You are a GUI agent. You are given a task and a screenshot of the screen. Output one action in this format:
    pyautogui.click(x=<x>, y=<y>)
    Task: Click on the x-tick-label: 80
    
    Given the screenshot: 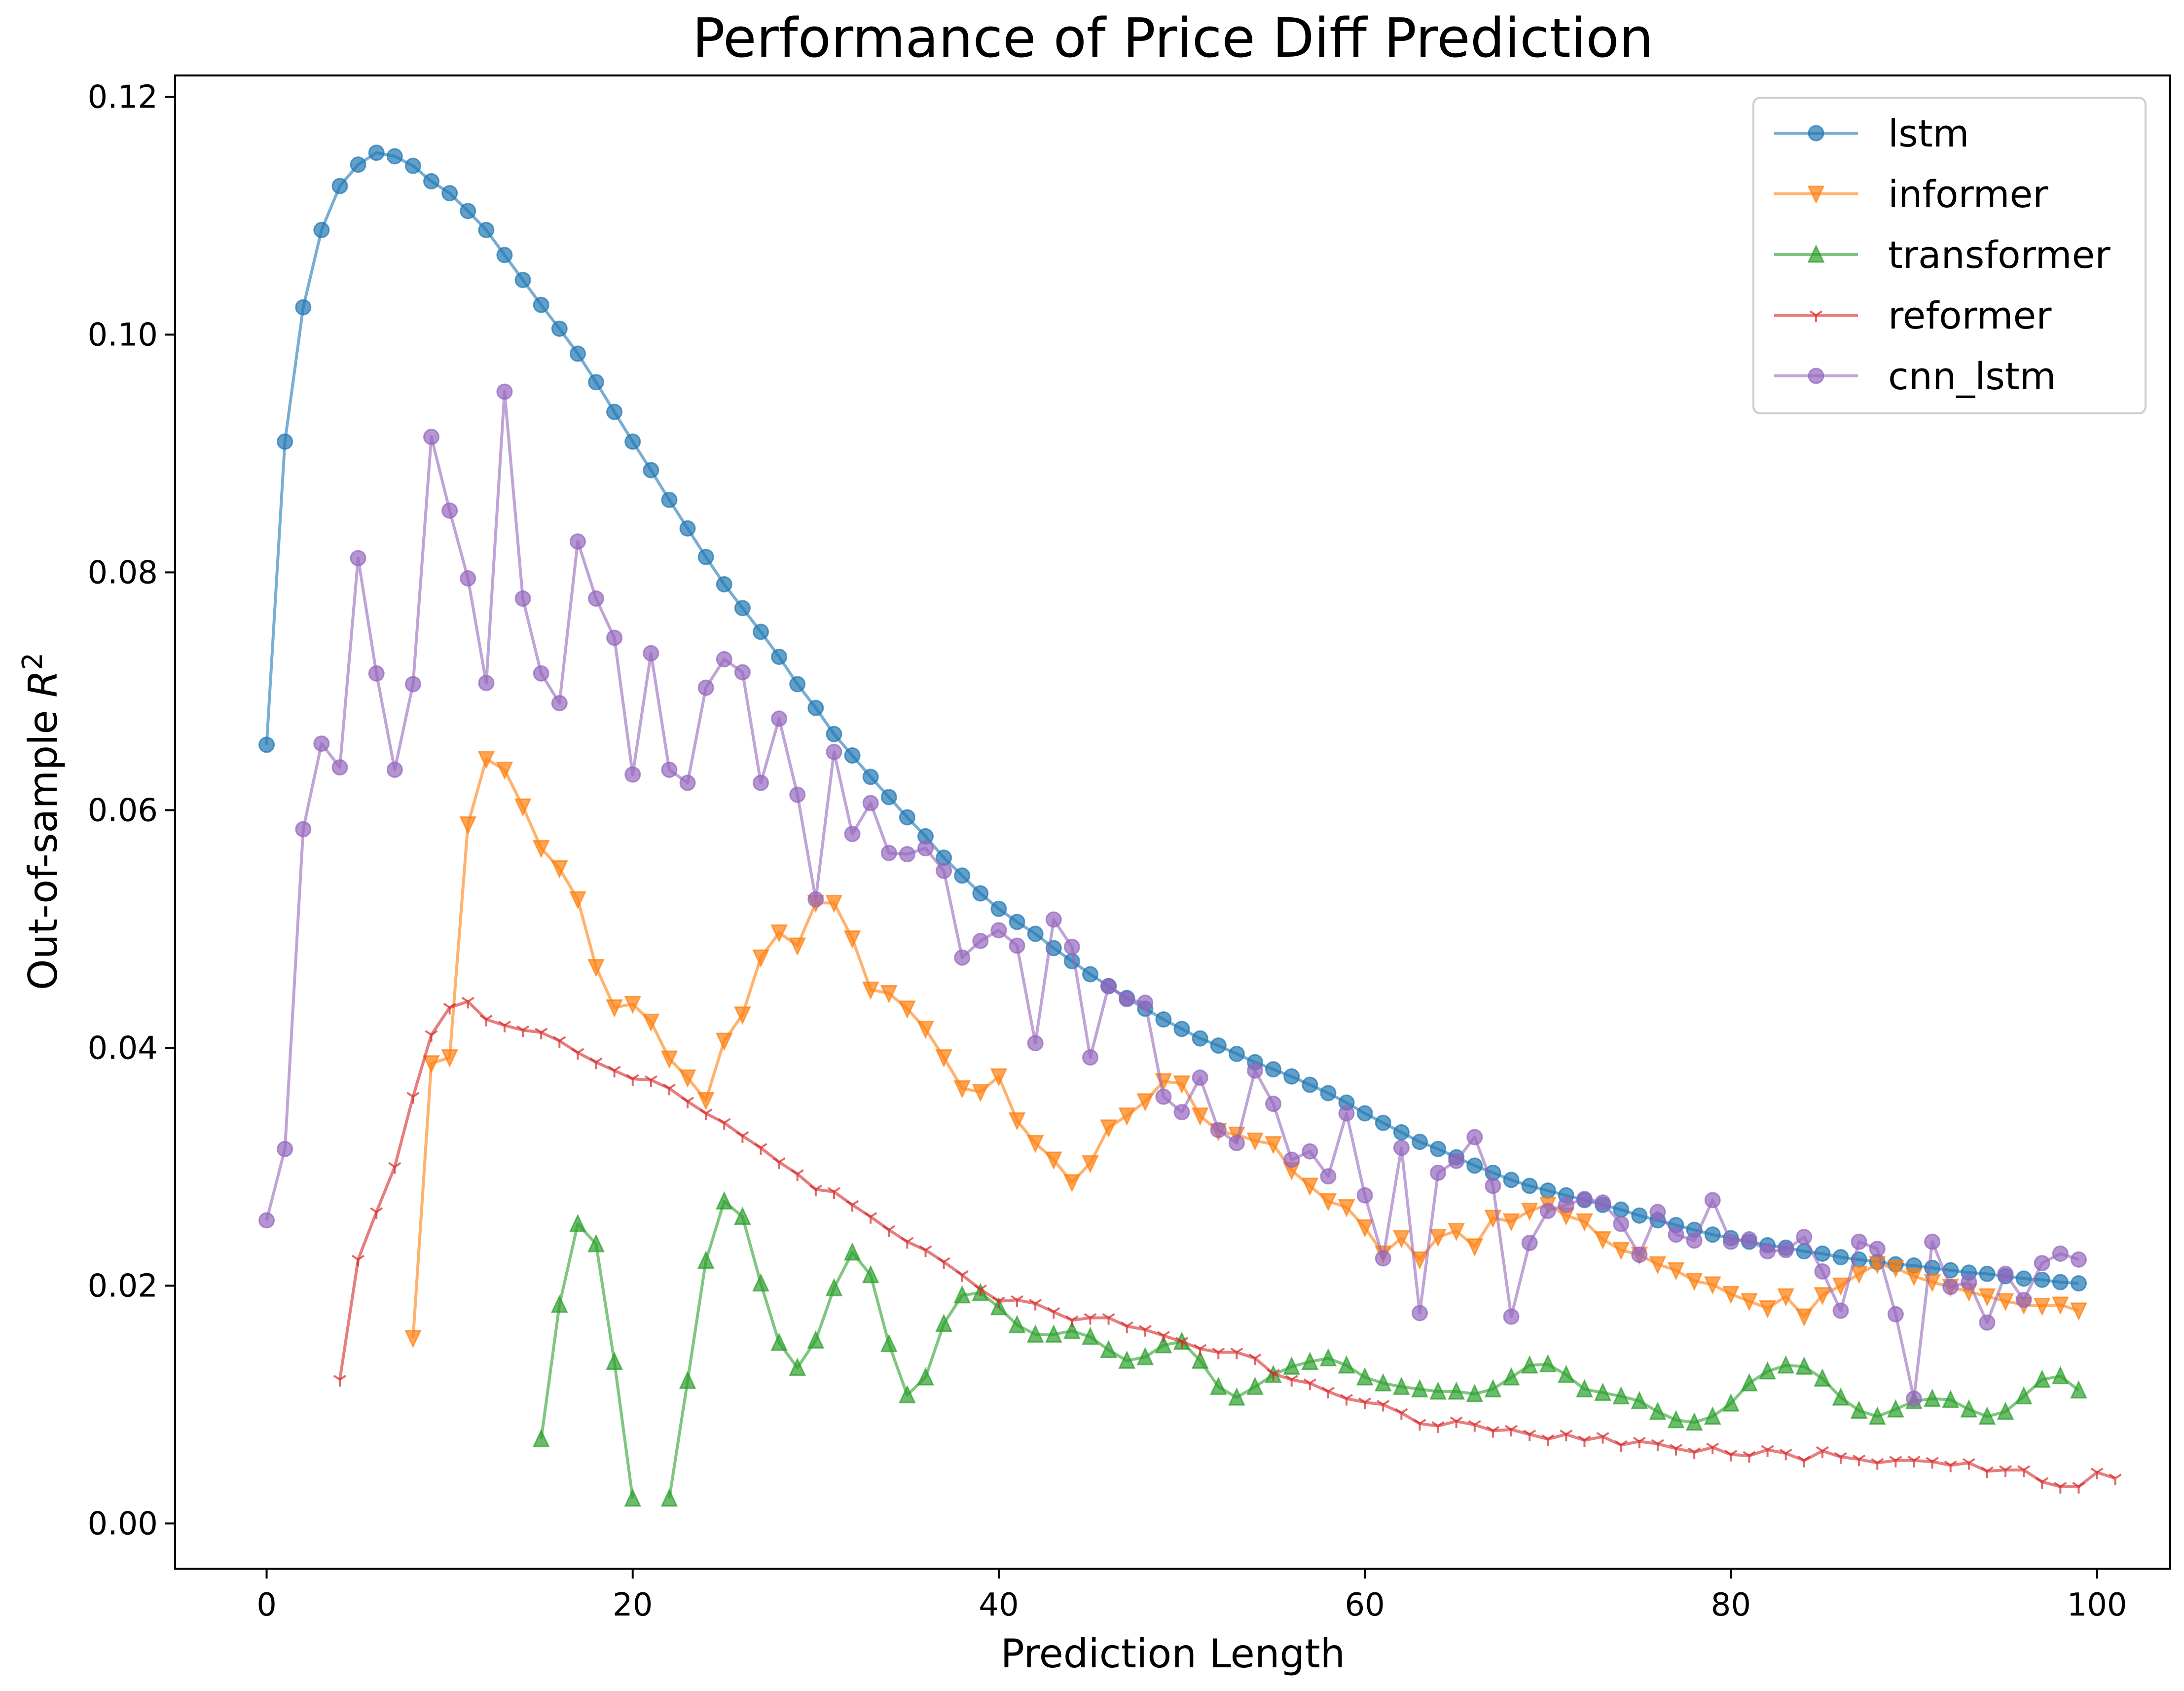 What is the action you would take?
    pyautogui.click(x=1731, y=1605)
    